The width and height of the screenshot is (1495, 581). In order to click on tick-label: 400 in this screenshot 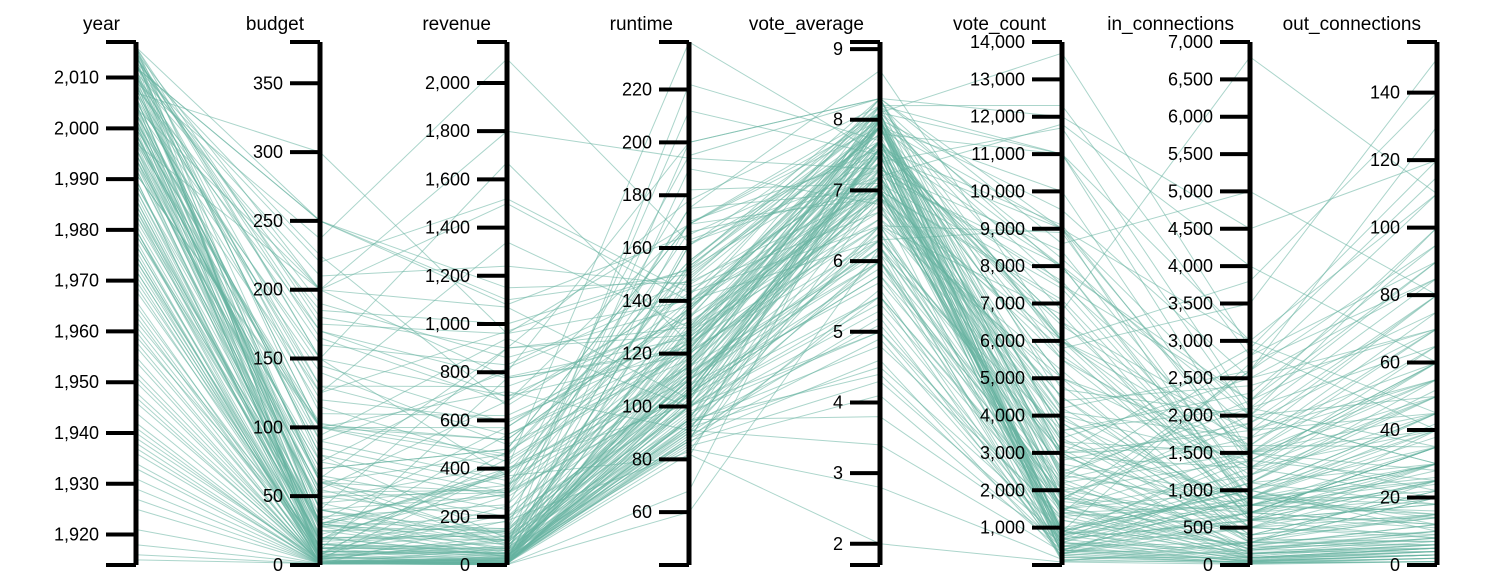, I will do `click(455, 469)`.